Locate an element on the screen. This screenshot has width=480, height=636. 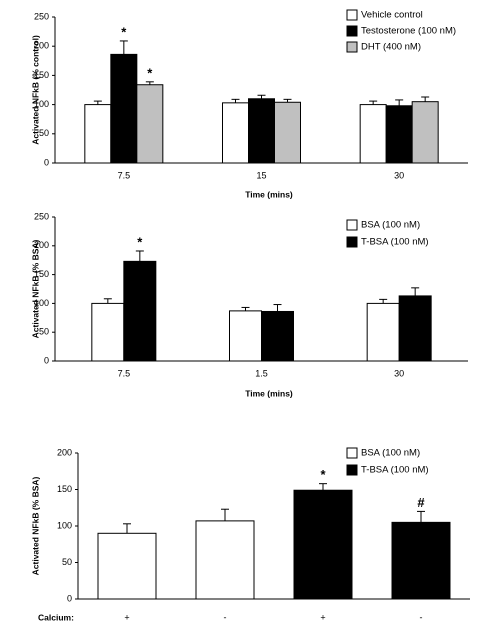
annotation: # is located at coordinates (421, 502).